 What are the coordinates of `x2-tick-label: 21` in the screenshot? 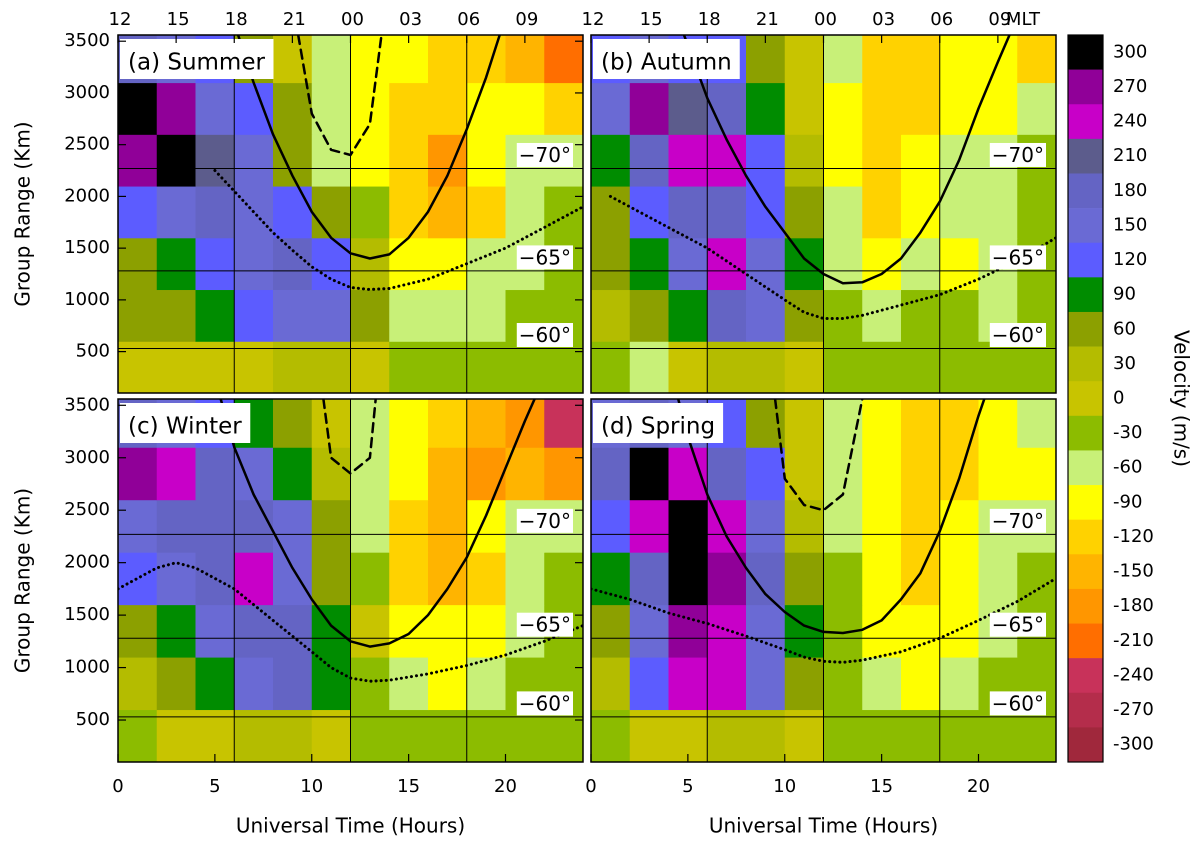 It's located at (294, 19).